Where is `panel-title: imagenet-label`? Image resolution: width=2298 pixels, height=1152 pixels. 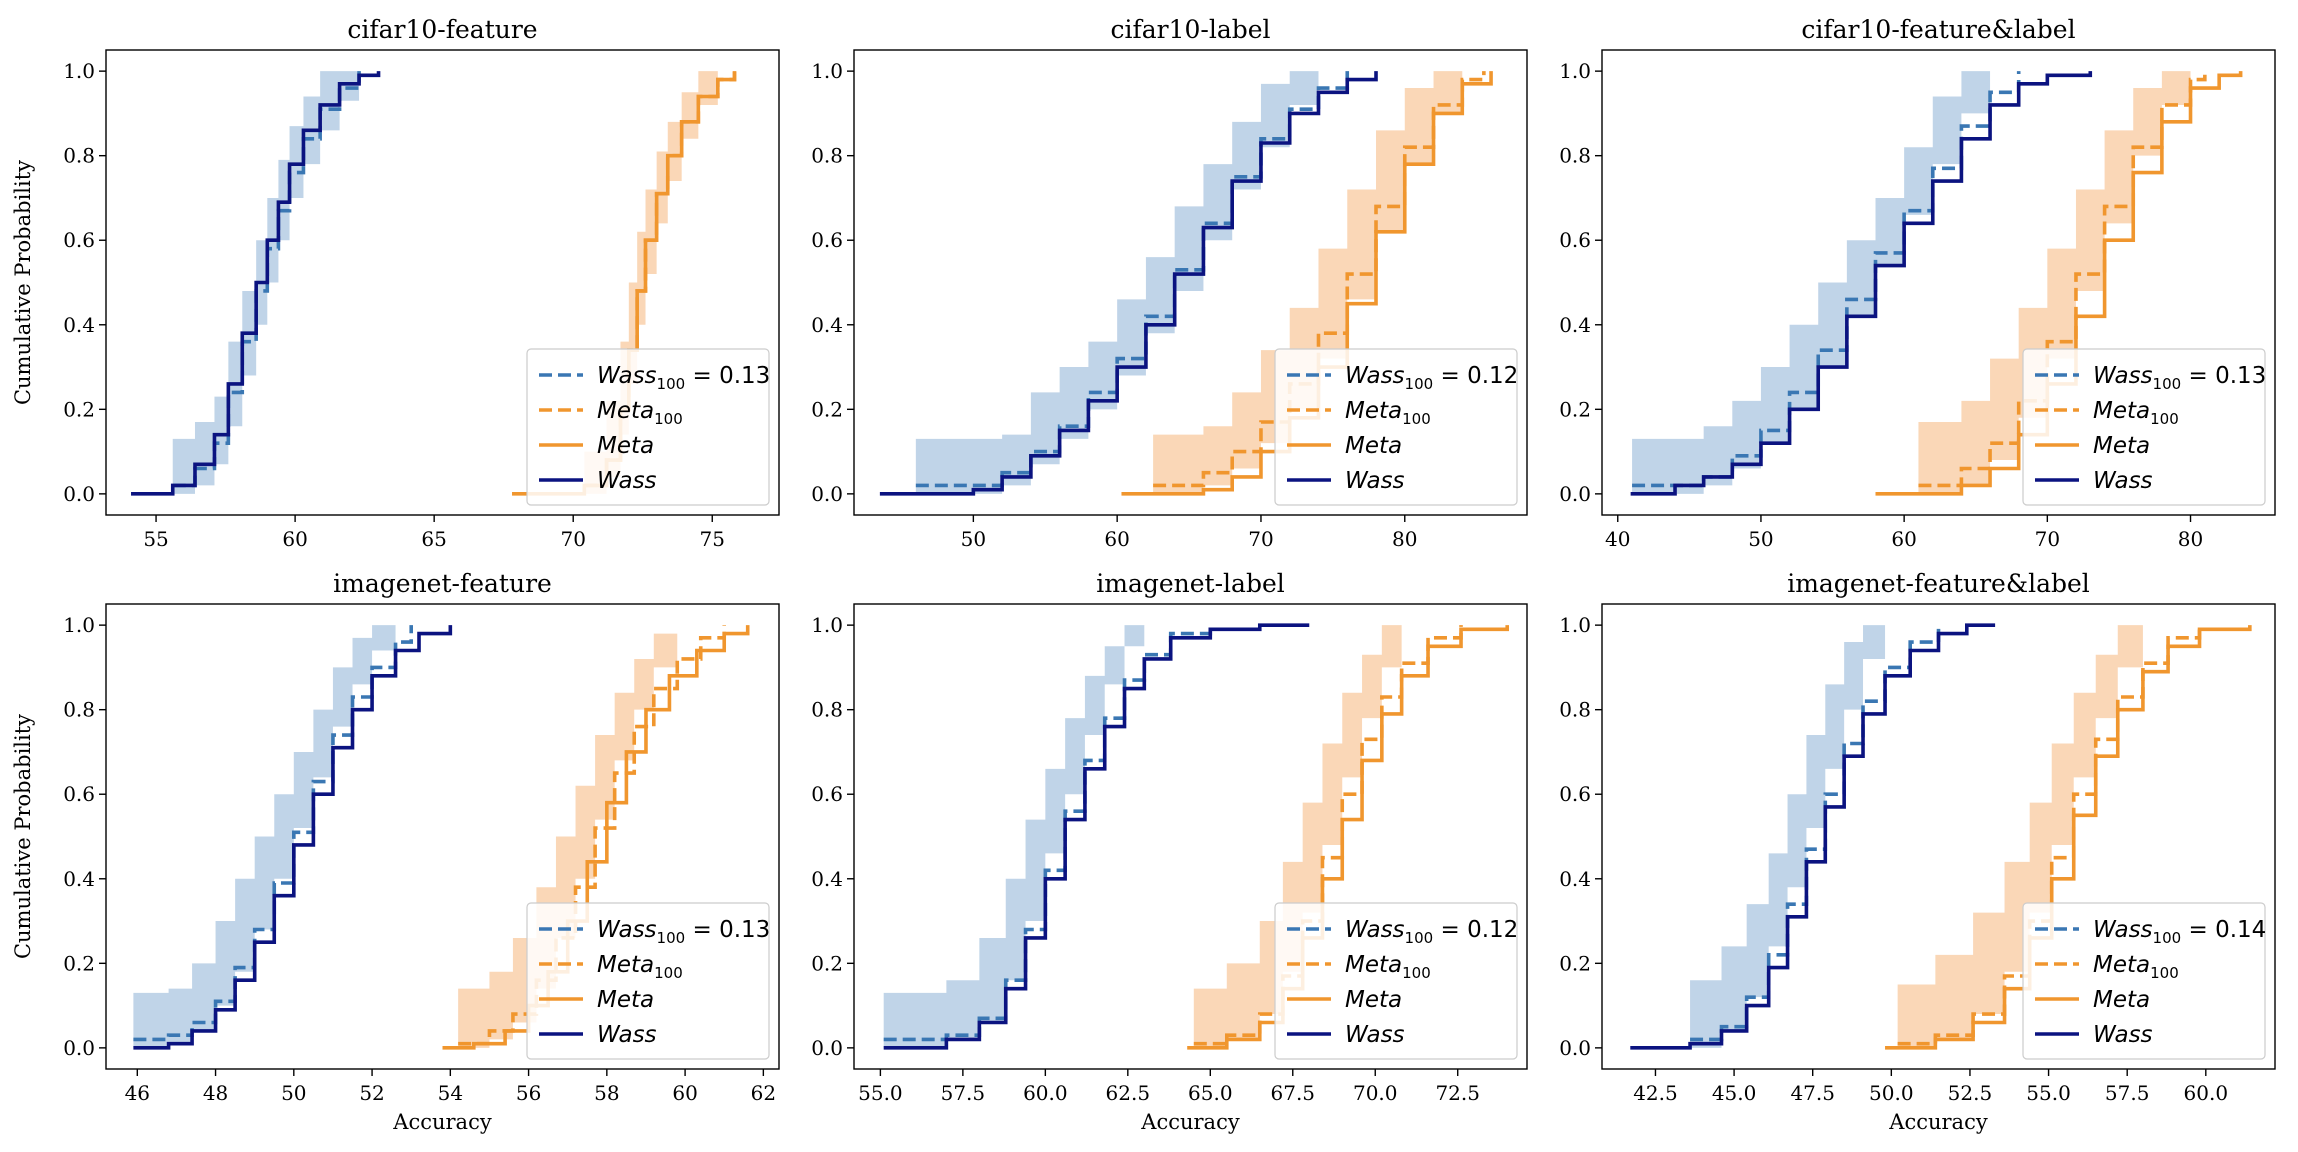
panel-title: imagenet-label is located at coordinates (1190, 583).